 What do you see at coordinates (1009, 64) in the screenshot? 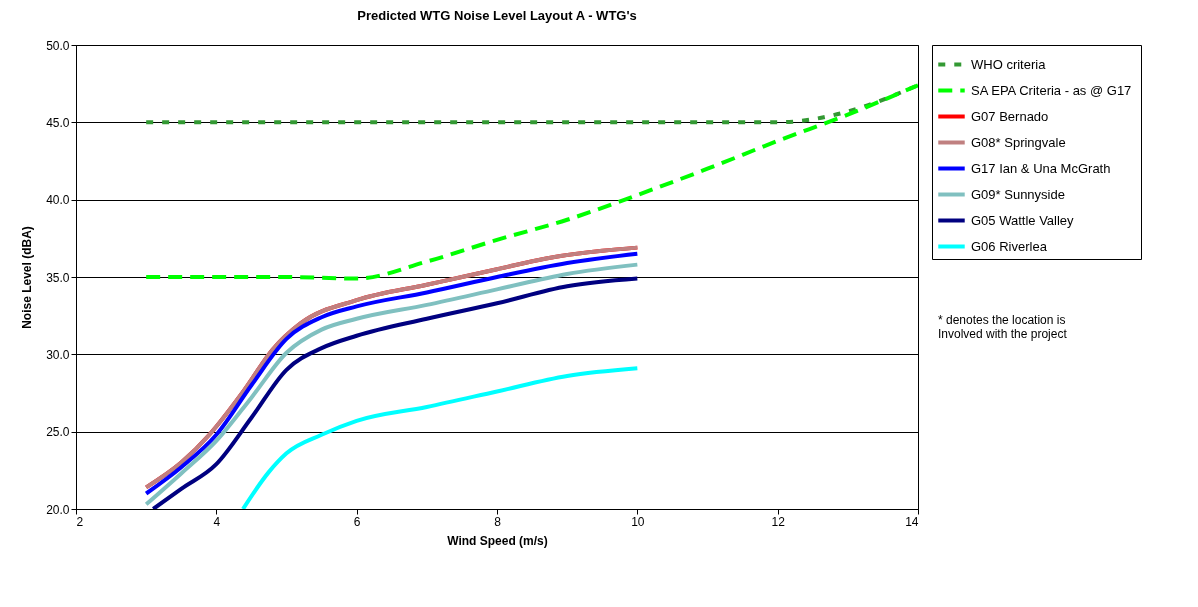
I see `legend-label: WHO criteria` at bounding box center [1009, 64].